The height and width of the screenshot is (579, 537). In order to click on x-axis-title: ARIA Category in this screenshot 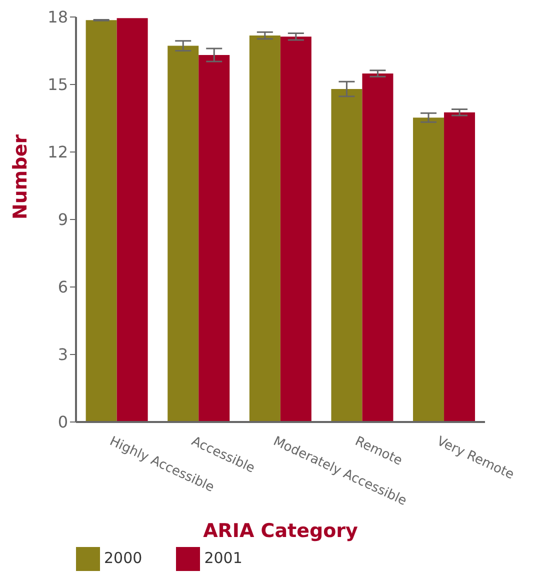, I will do `click(281, 531)`.